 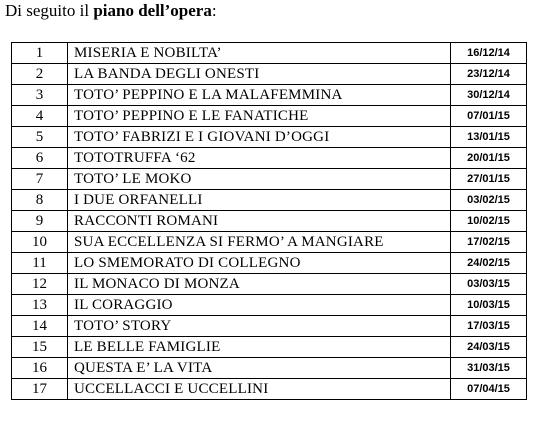 I want to click on row-number: 7, so click(x=39, y=179).